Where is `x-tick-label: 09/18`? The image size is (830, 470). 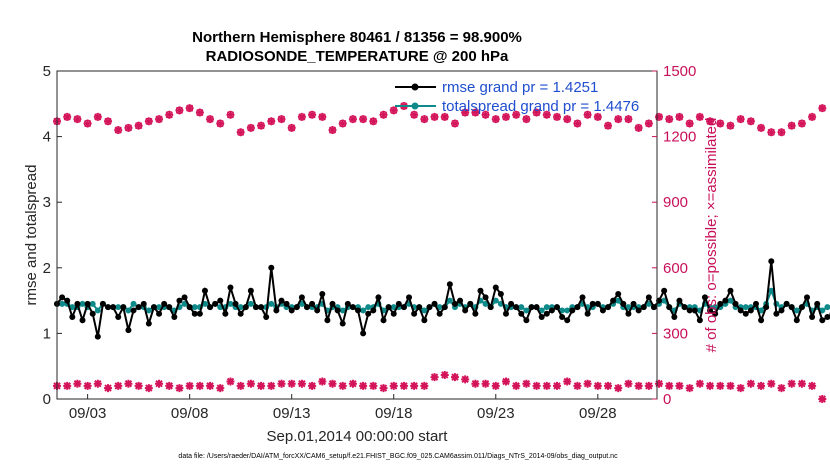
x-tick-label: 09/18 is located at coordinates (394, 413).